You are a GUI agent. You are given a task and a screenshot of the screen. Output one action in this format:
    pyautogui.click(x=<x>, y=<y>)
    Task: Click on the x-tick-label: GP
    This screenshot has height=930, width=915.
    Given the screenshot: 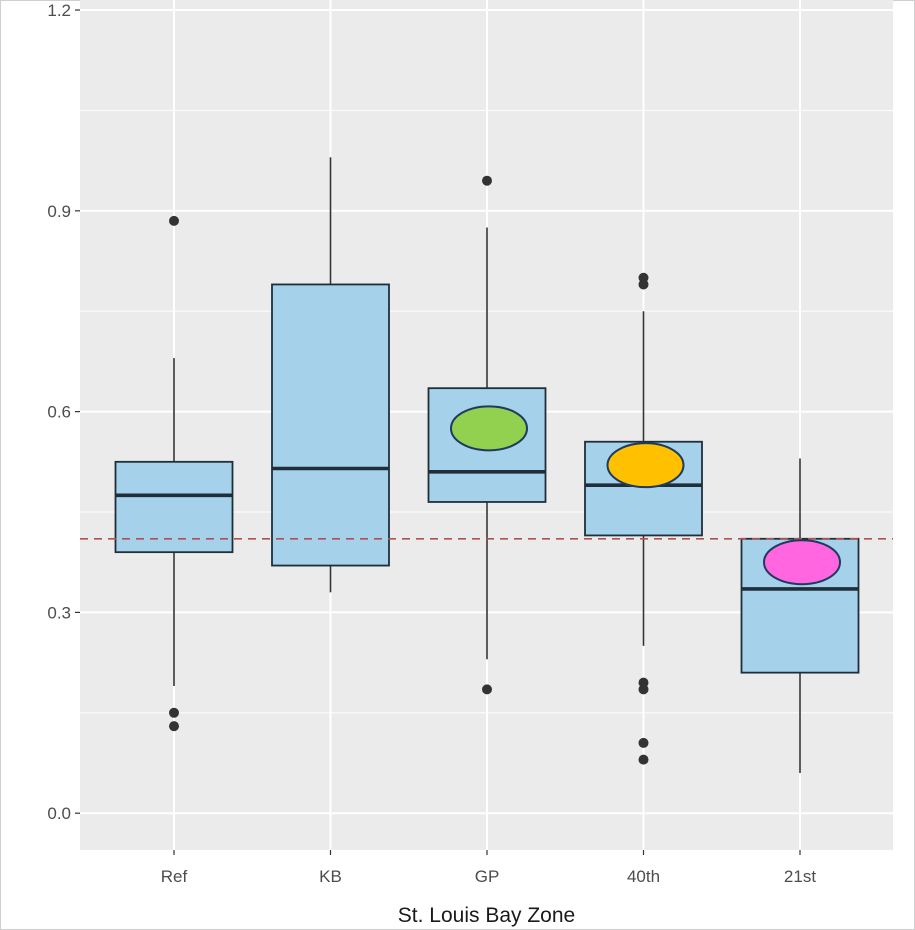 What is the action you would take?
    pyautogui.click(x=487, y=876)
    